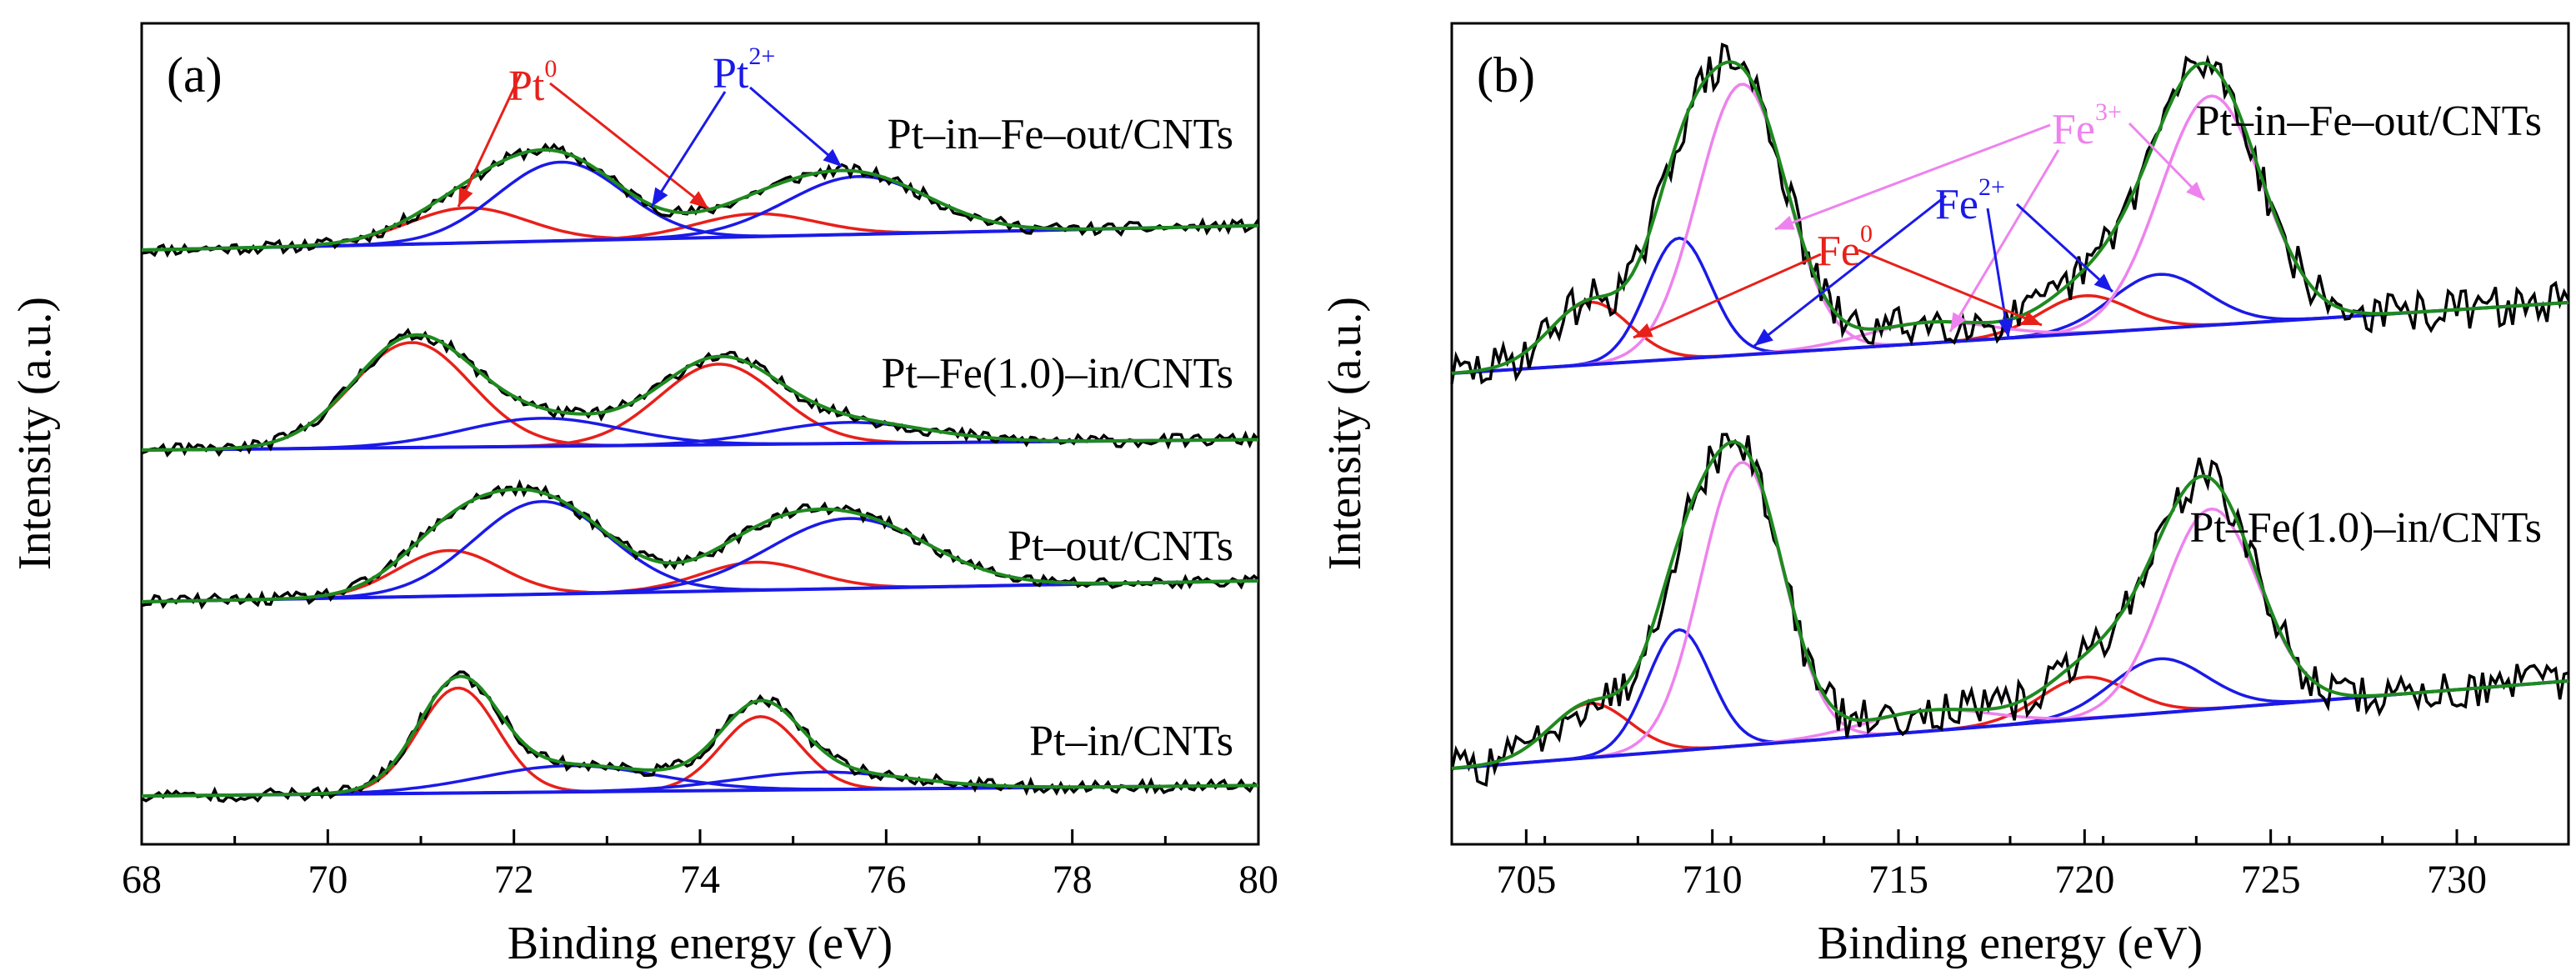  What do you see at coordinates (195, 76) in the screenshot?
I see `panel-a-label: (a)` at bounding box center [195, 76].